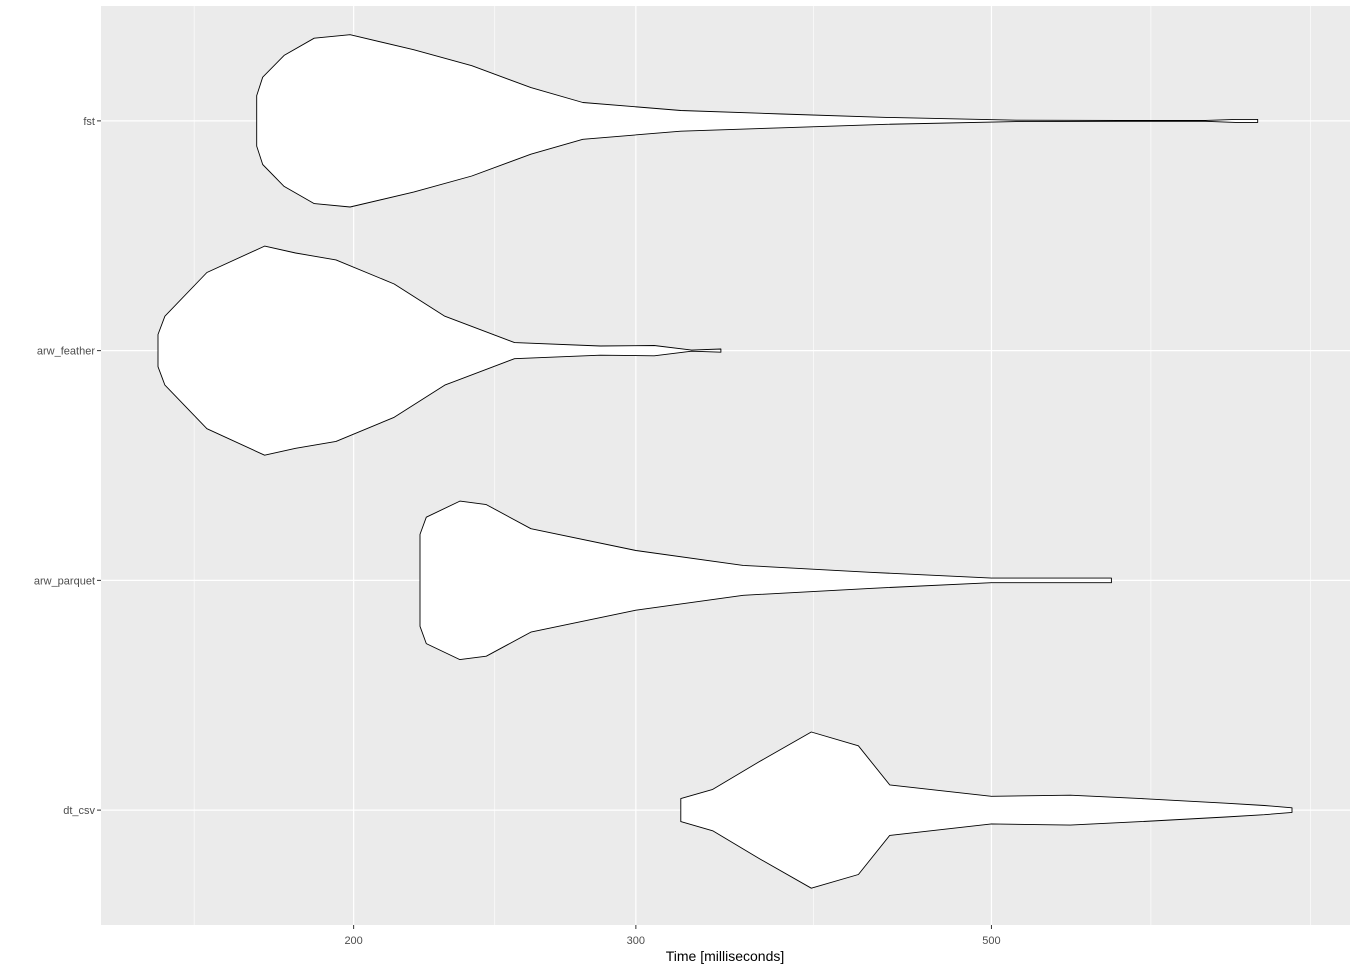 The image size is (1357, 971). I want to click on x-axis: 200 300 500, so click(672, 936).